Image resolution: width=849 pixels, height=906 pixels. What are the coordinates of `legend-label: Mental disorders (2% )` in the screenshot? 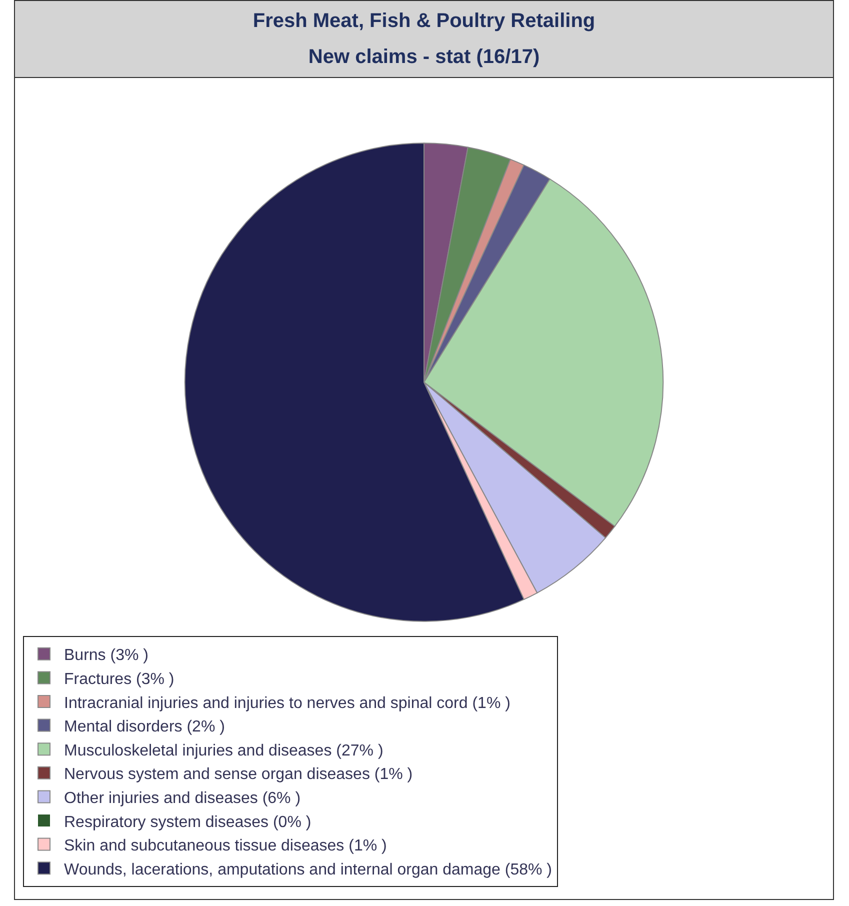 It's located at (144, 727).